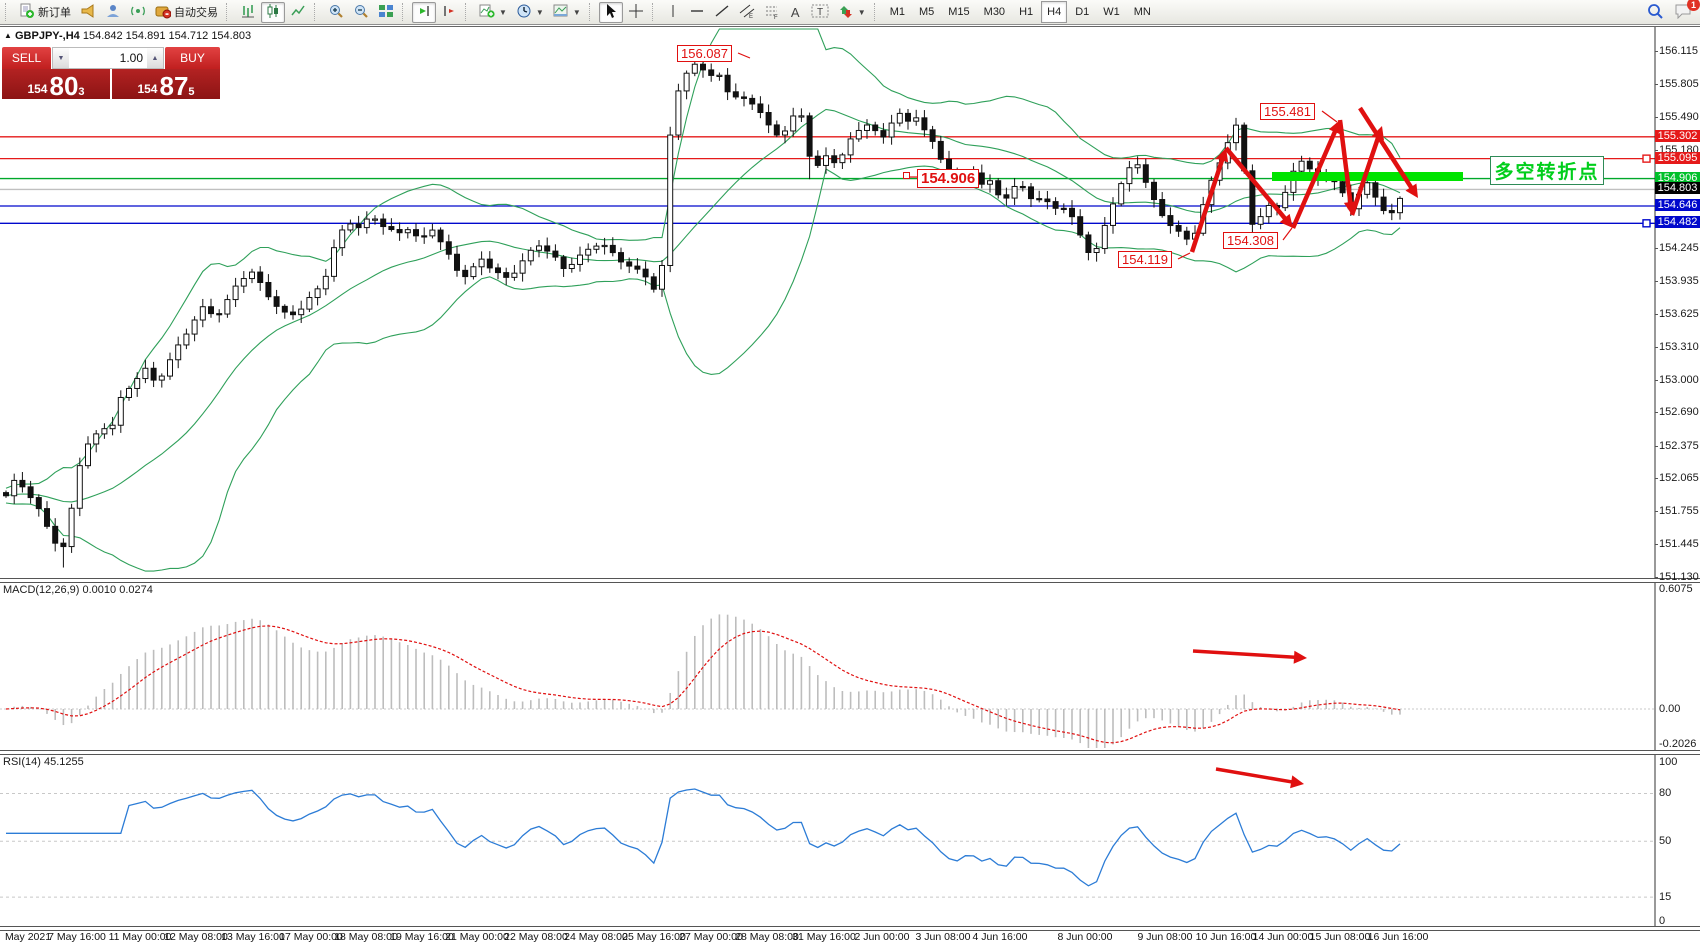  I want to click on candlestick-chart-button, so click(273, 12).